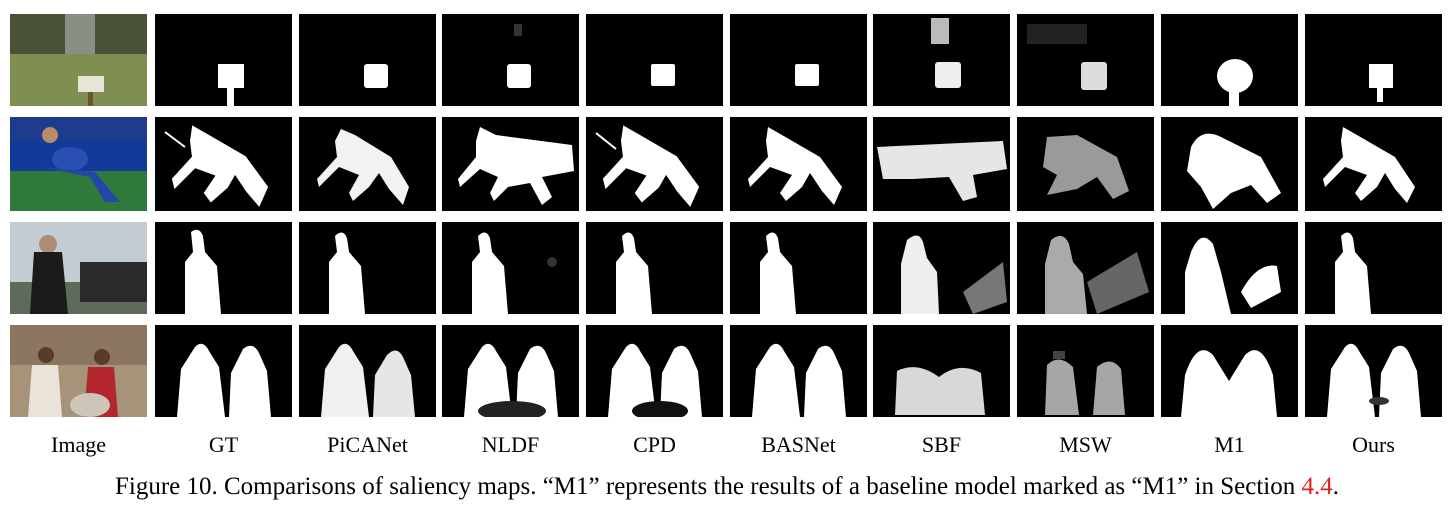  I want to click on row2-gt, so click(223, 164).